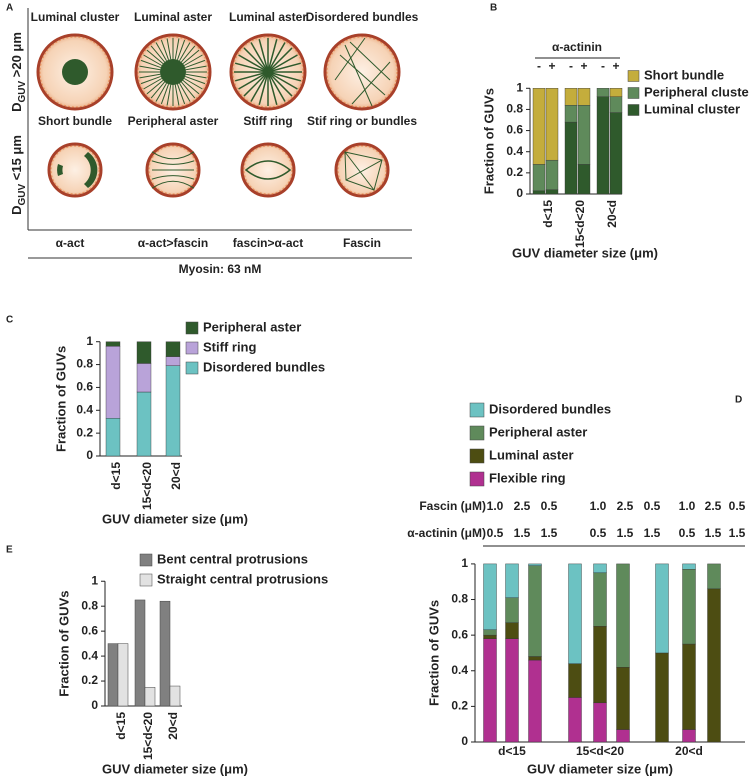  What do you see at coordinates (264, 366) in the screenshot?
I see `legend-label: Disordered bundles` at bounding box center [264, 366].